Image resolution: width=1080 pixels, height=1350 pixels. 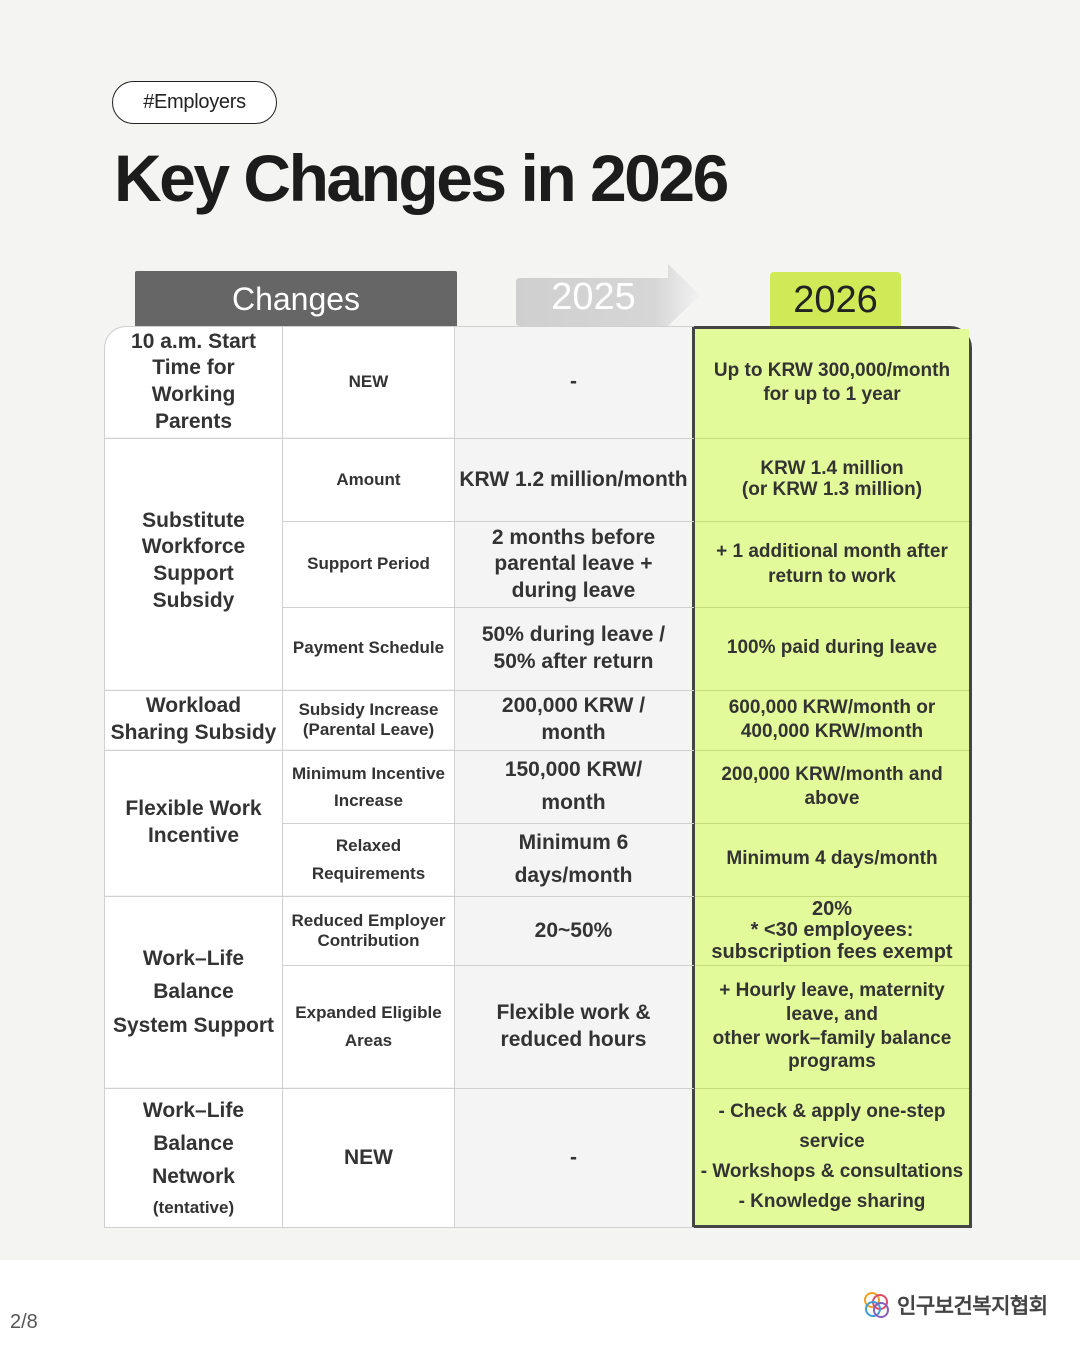 What do you see at coordinates (368, 1158) in the screenshot?
I see `row-network-type: NEW` at bounding box center [368, 1158].